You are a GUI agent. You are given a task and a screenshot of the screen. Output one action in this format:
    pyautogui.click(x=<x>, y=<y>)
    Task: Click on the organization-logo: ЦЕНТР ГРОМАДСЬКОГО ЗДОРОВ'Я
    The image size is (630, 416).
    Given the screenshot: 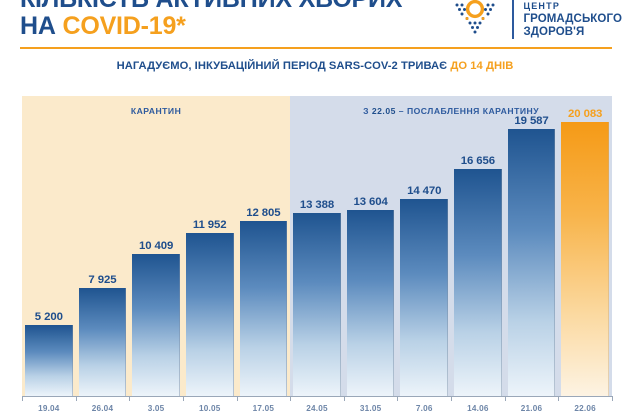 What is the action you would take?
    pyautogui.click(x=534, y=21)
    